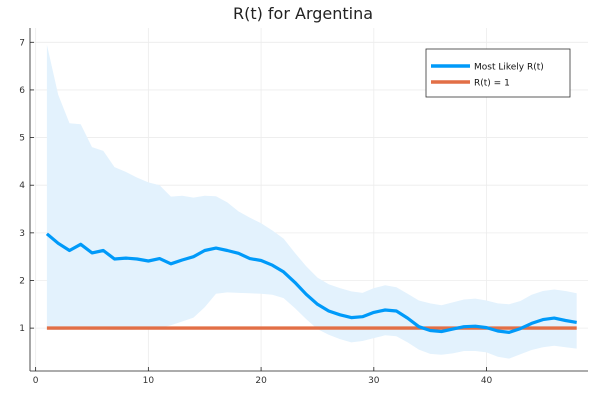 The image size is (600, 400). What do you see at coordinates (22, 329) in the screenshot?
I see `y-tick-label: 1` at bounding box center [22, 329].